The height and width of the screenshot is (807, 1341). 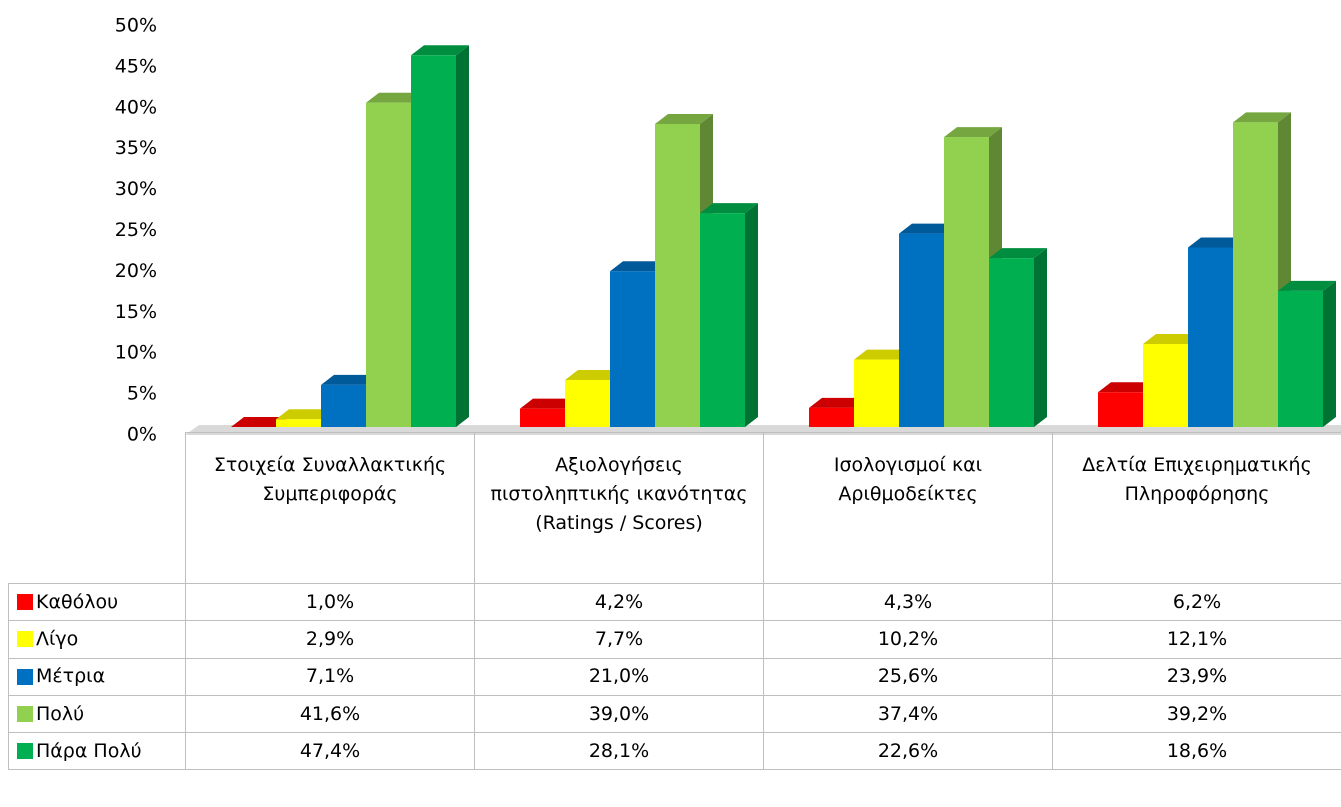 What do you see at coordinates (77, 601) in the screenshot?
I see `legend-label: Καθόλου` at bounding box center [77, 601].